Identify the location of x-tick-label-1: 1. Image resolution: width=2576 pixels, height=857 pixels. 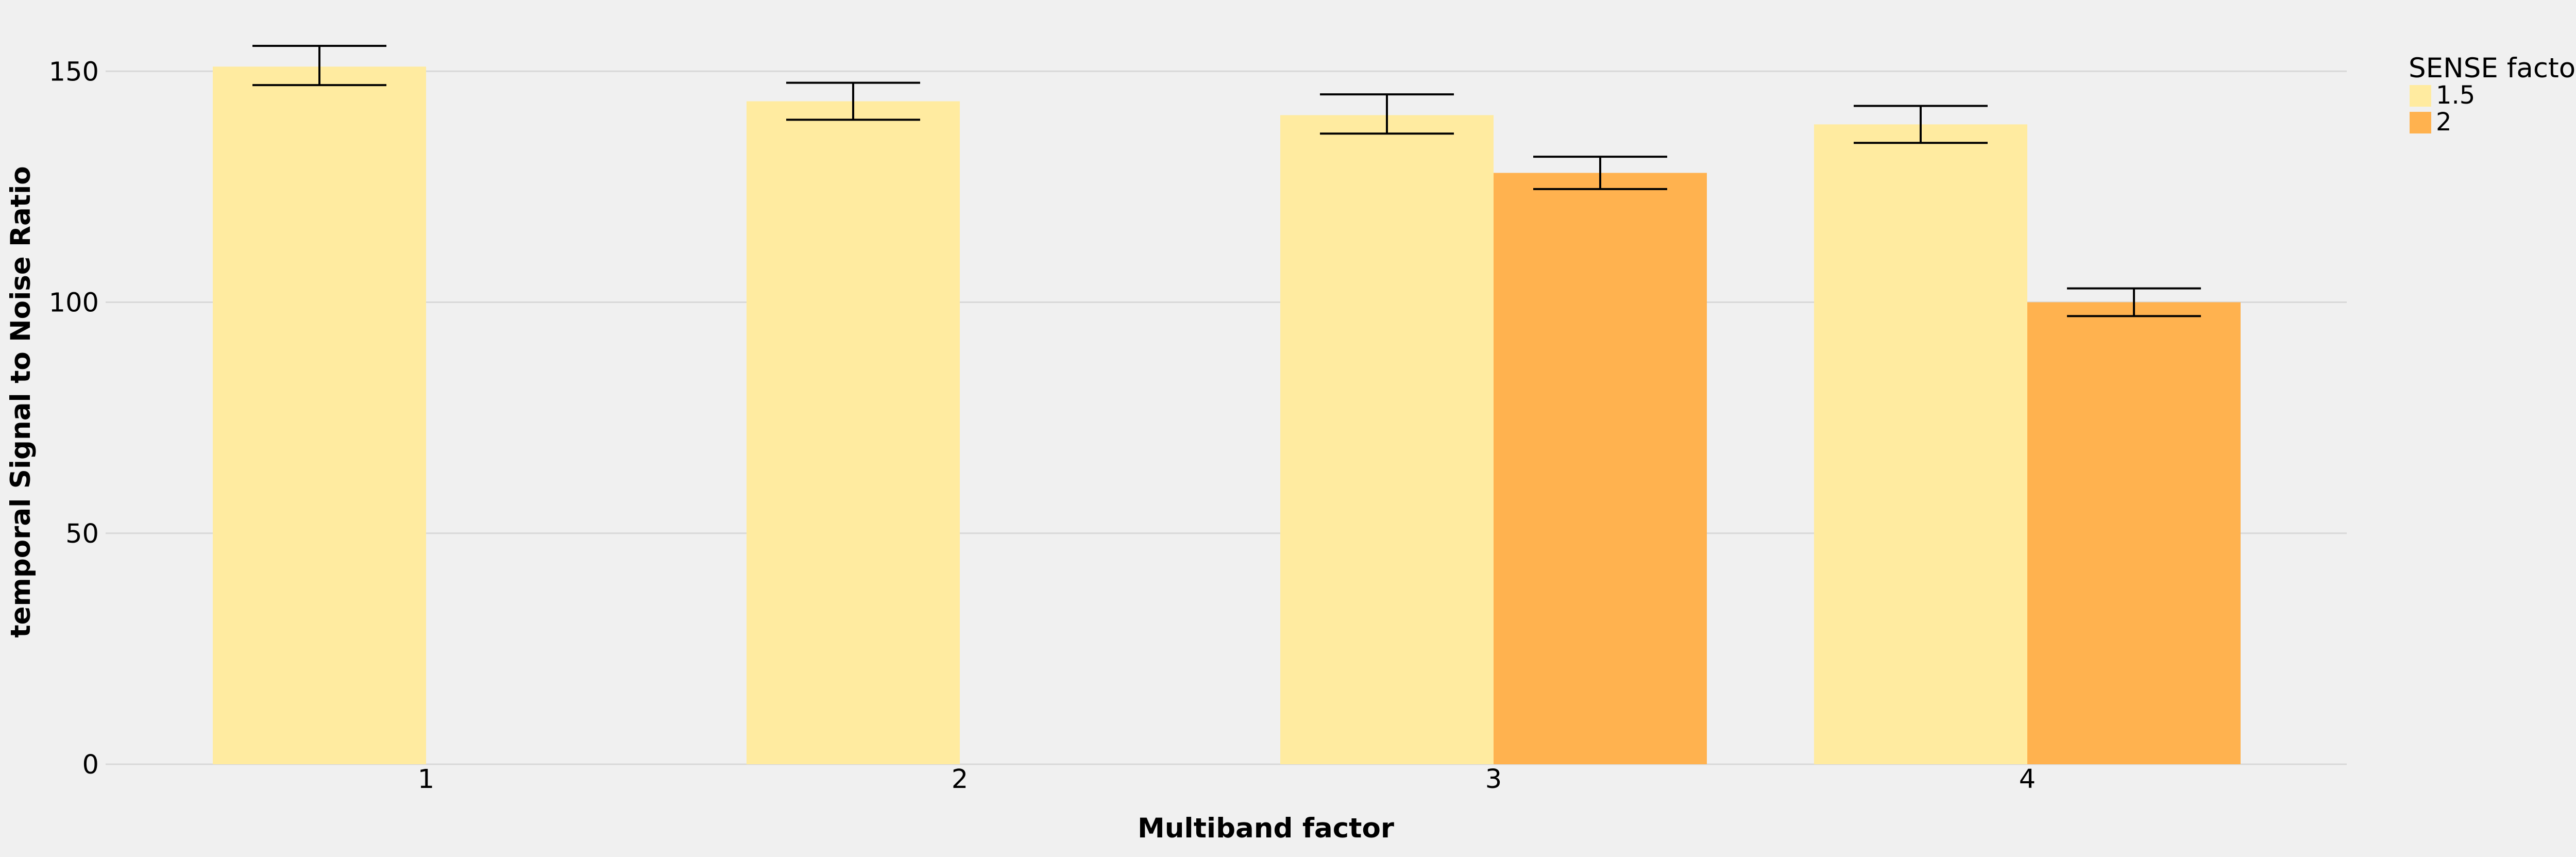
(426, 779).